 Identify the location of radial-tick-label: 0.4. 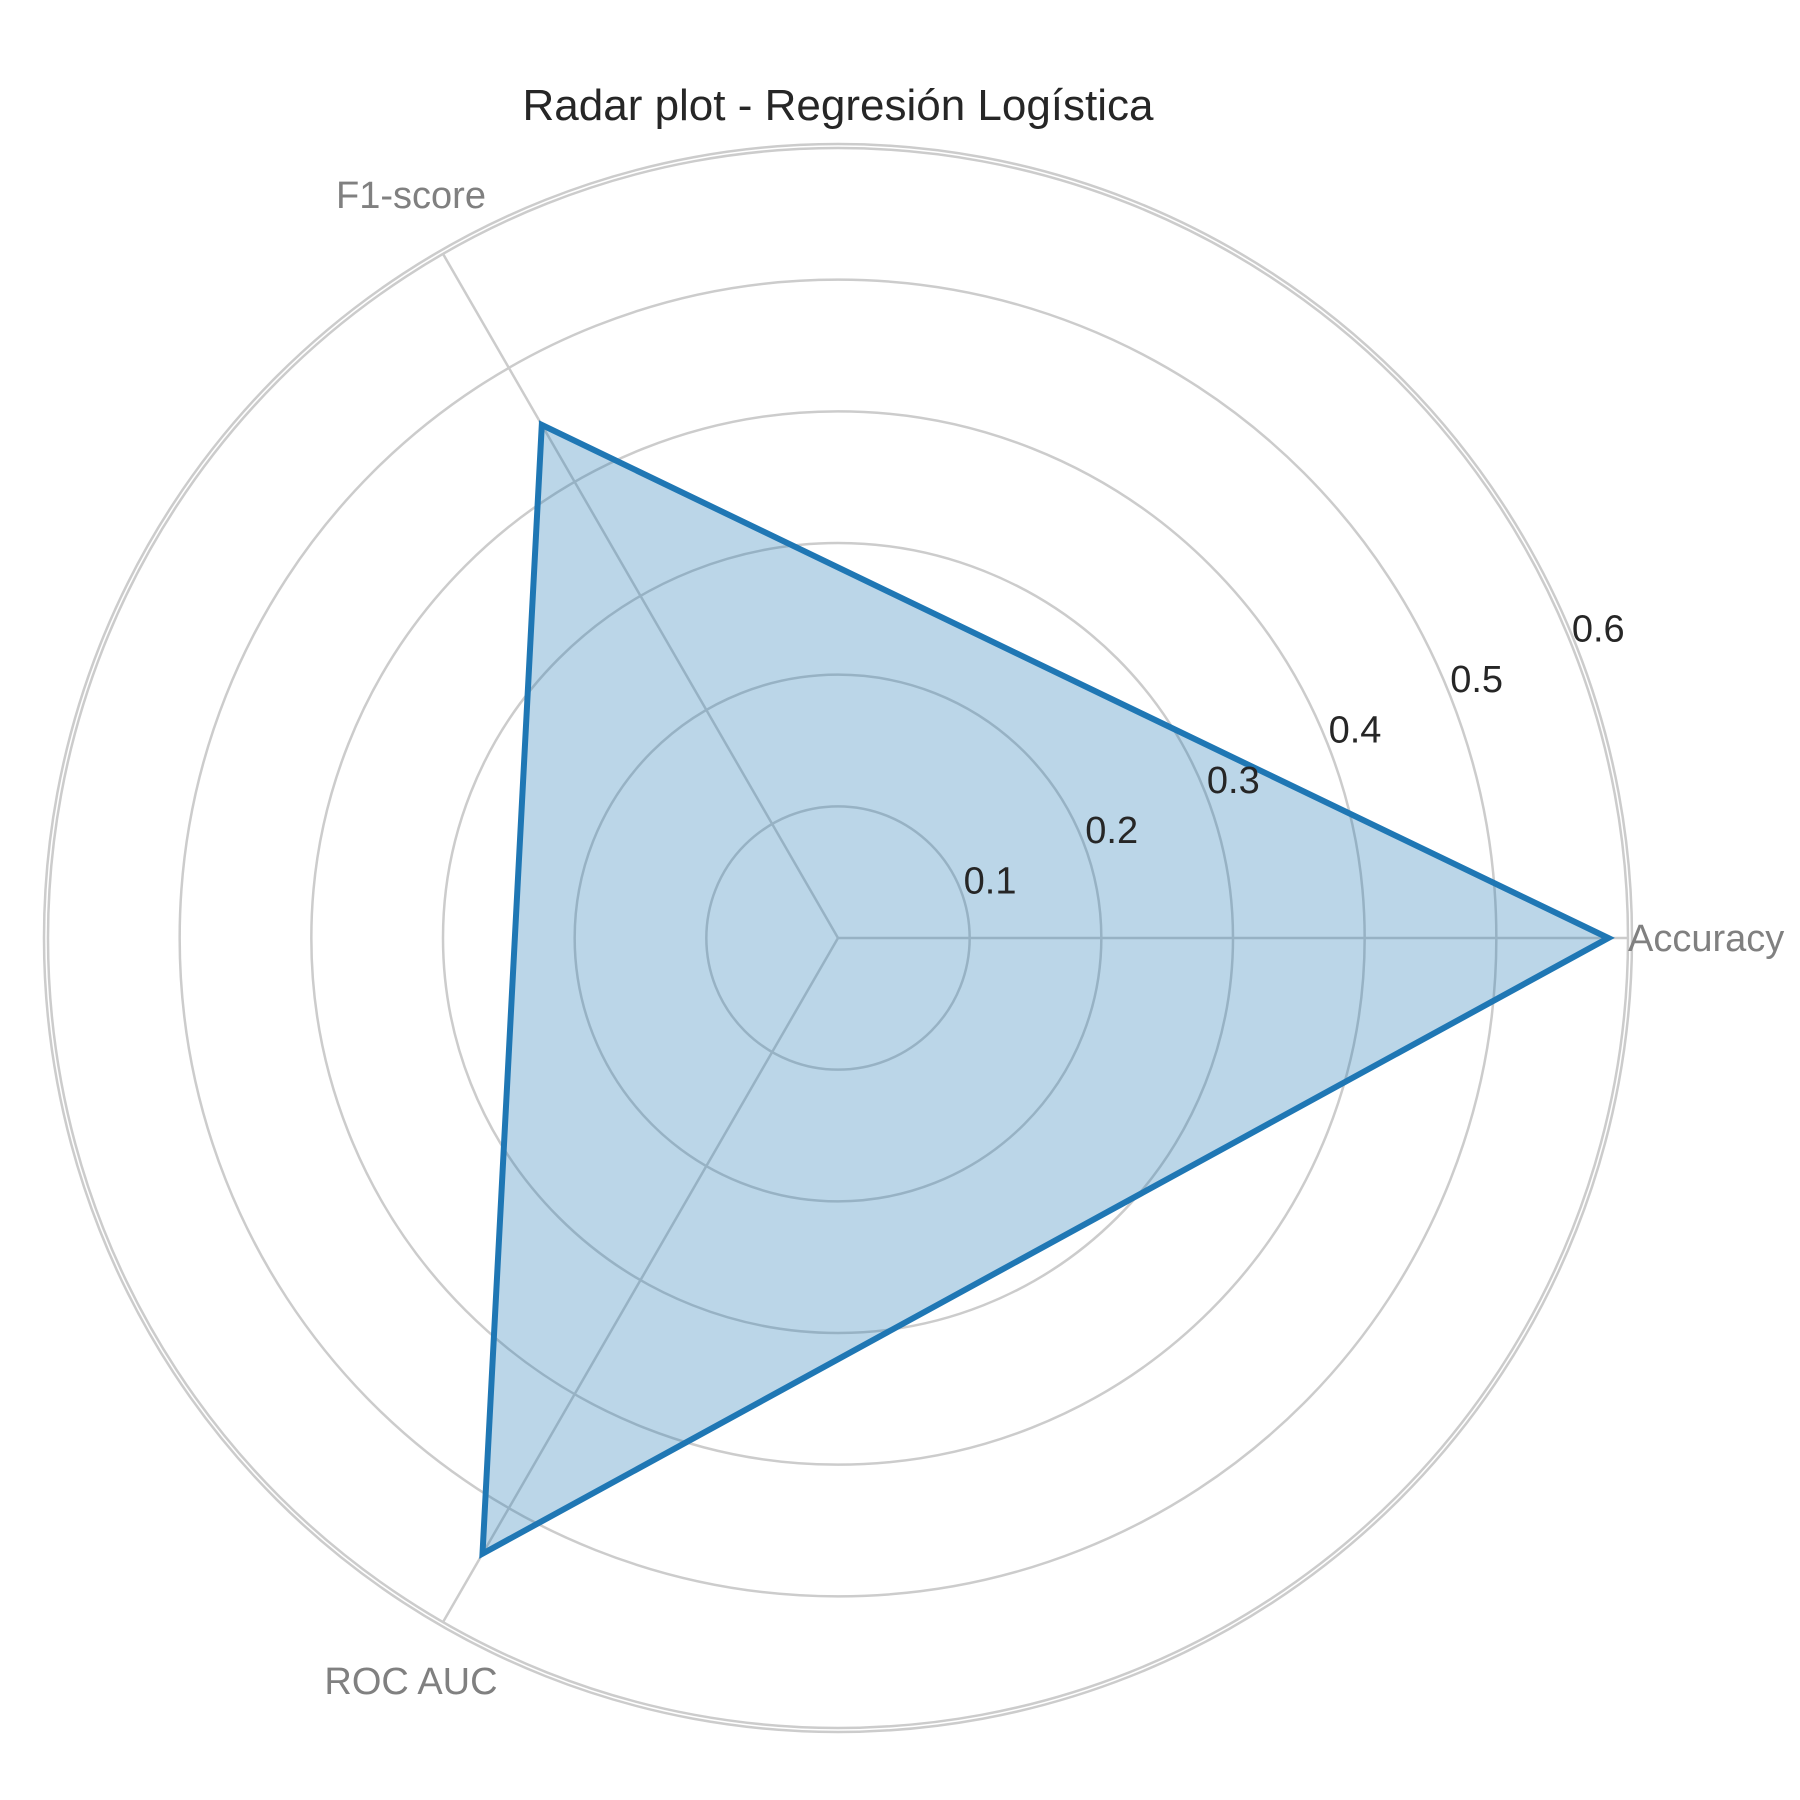
(1355, 730).